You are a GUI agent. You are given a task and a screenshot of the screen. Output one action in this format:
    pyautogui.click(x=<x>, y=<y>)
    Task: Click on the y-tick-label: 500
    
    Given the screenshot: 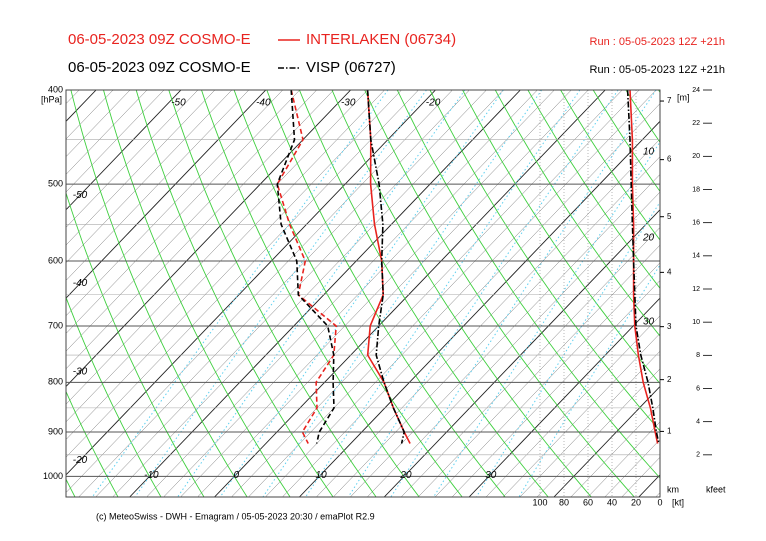 What is the action you would take?
    pyautogui.click(x=55, y=183)
    